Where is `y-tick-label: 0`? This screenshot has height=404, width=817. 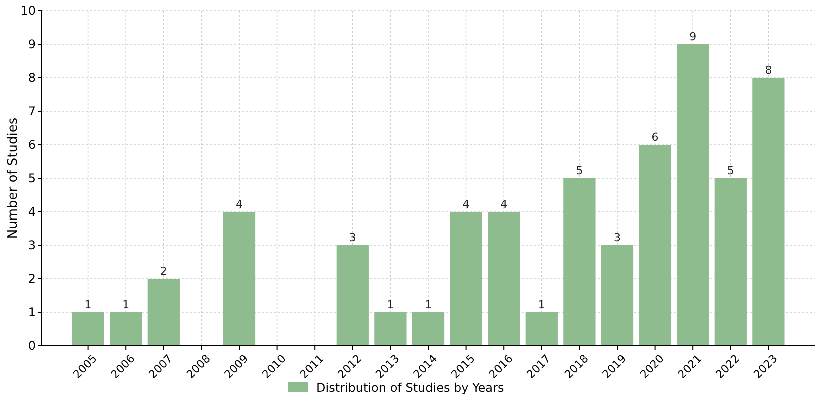
y-tick-label: 0 is located at coordinates (32, 346).